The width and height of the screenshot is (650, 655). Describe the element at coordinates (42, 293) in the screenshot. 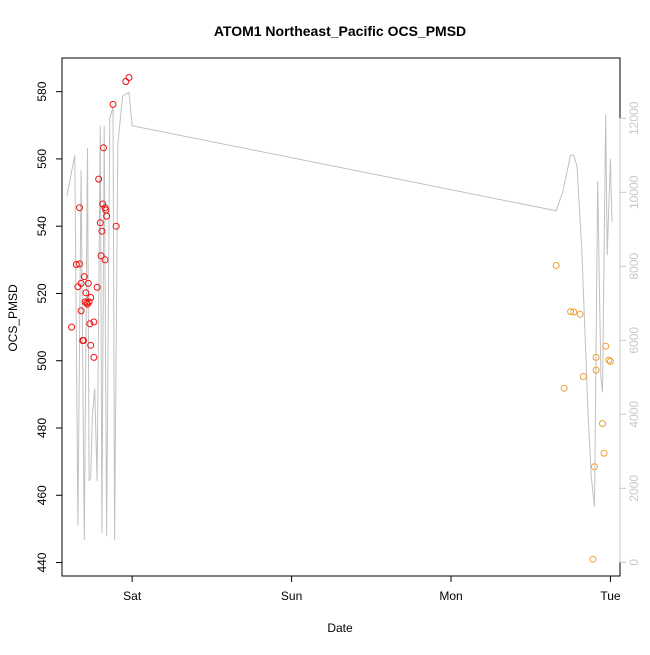

I see `y-tick-label: 520` at that location.